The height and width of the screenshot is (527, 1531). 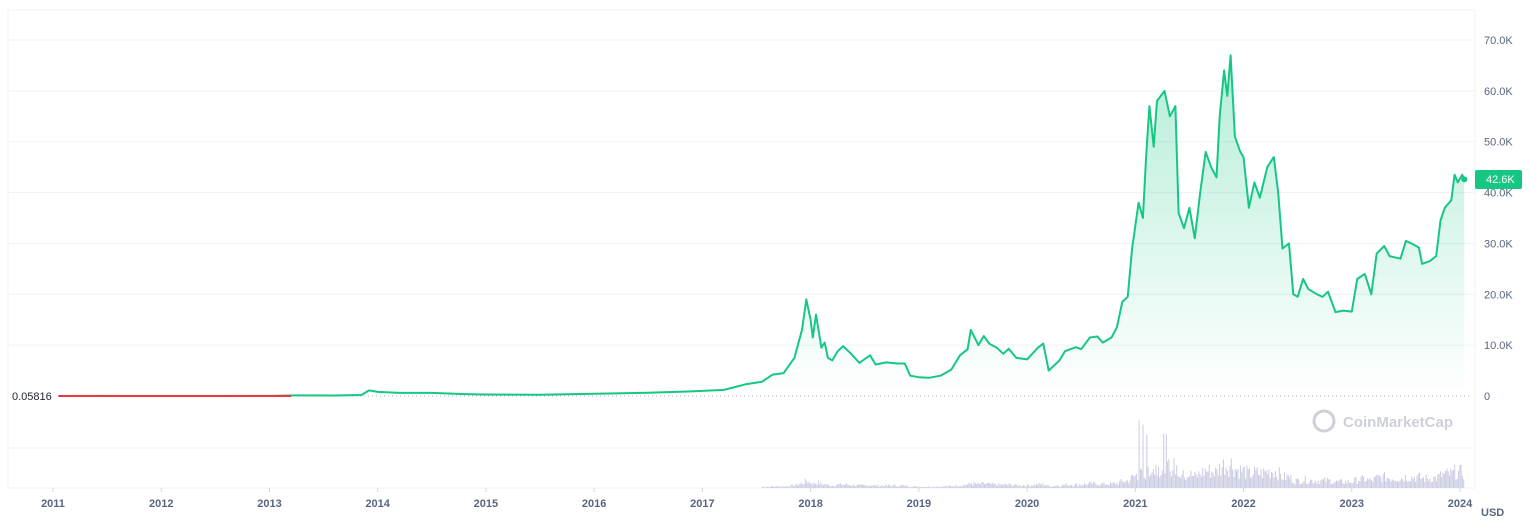 What do you see at coordinates (1492, 513) in the screenshot?
I see `currency-label: USD` at bounding box center [1492, 513].